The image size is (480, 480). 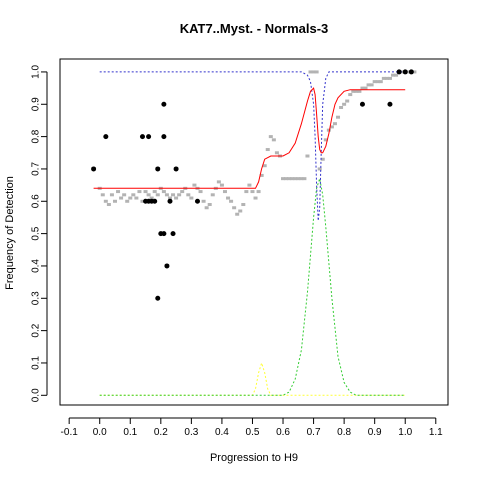 I want to click on x-axis: -0.1 0.0 0.1 0.2 0.3 0.4 0.5 0.6 0.7 0.8 0.9 1.0 1.1, so click(x=252, y=427).